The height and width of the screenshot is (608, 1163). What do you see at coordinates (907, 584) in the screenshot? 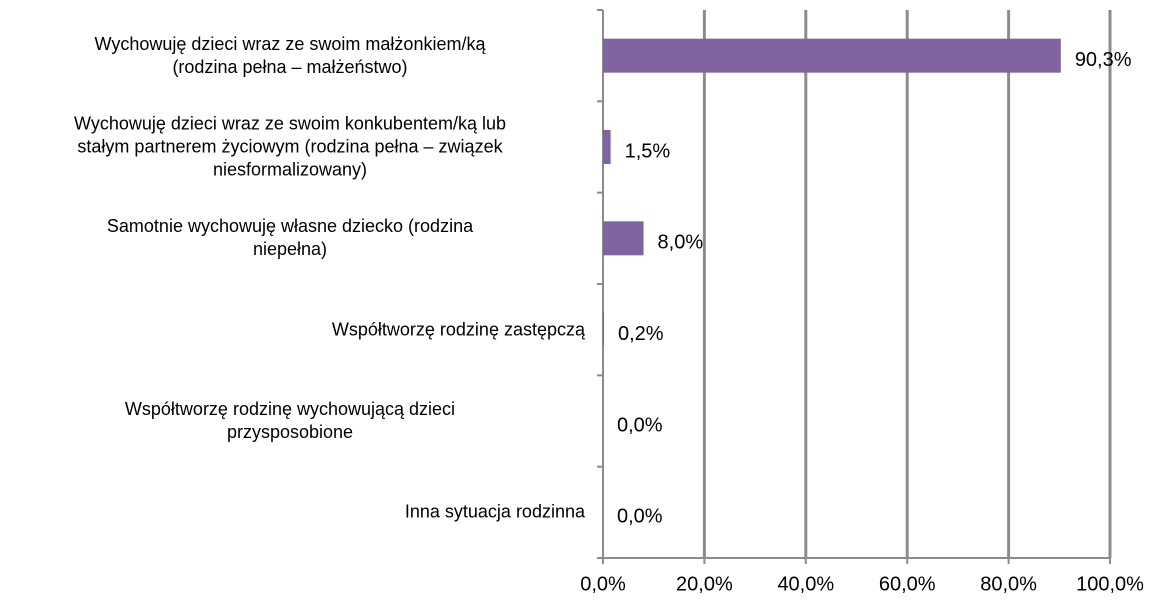
I see `x-tick-label: 60,0%` at bounding box center [907, 584].